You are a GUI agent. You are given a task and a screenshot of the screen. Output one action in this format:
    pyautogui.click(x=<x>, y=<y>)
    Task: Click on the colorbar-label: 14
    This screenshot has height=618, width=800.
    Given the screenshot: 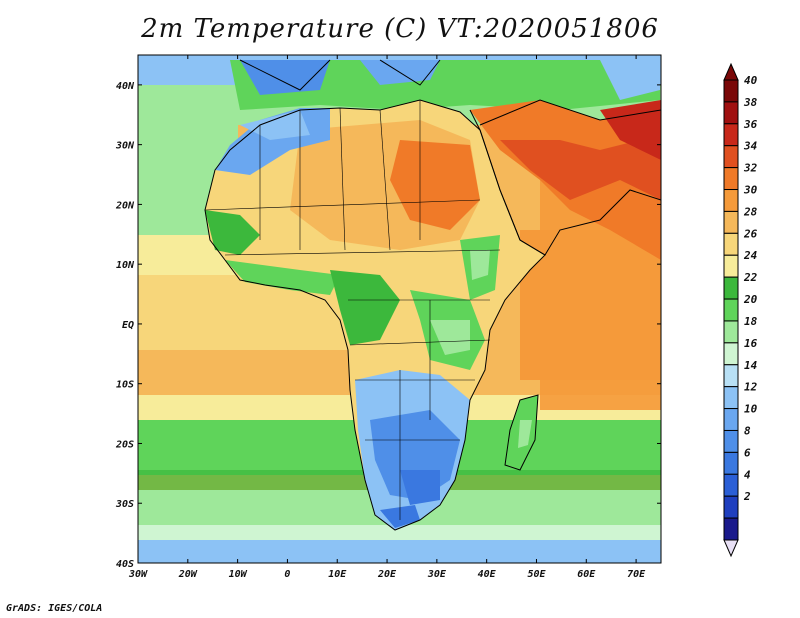 What is the action you would take?
    pyautogui.click(x=751, y=365)
    